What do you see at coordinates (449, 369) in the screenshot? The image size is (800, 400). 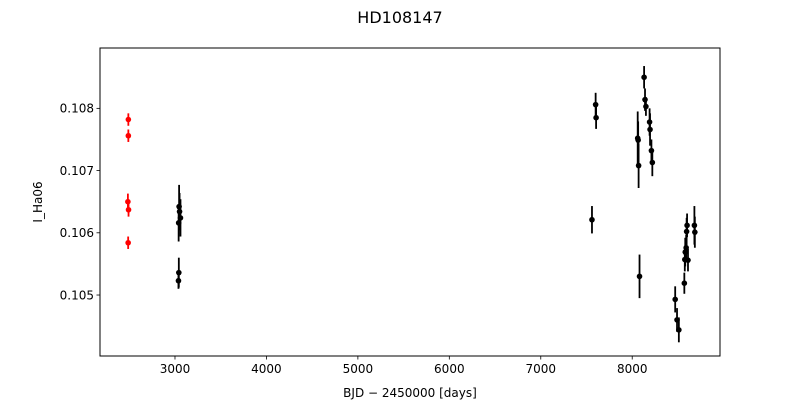 I see `x-tick-label: 6000` at bounding box center [449, 369].